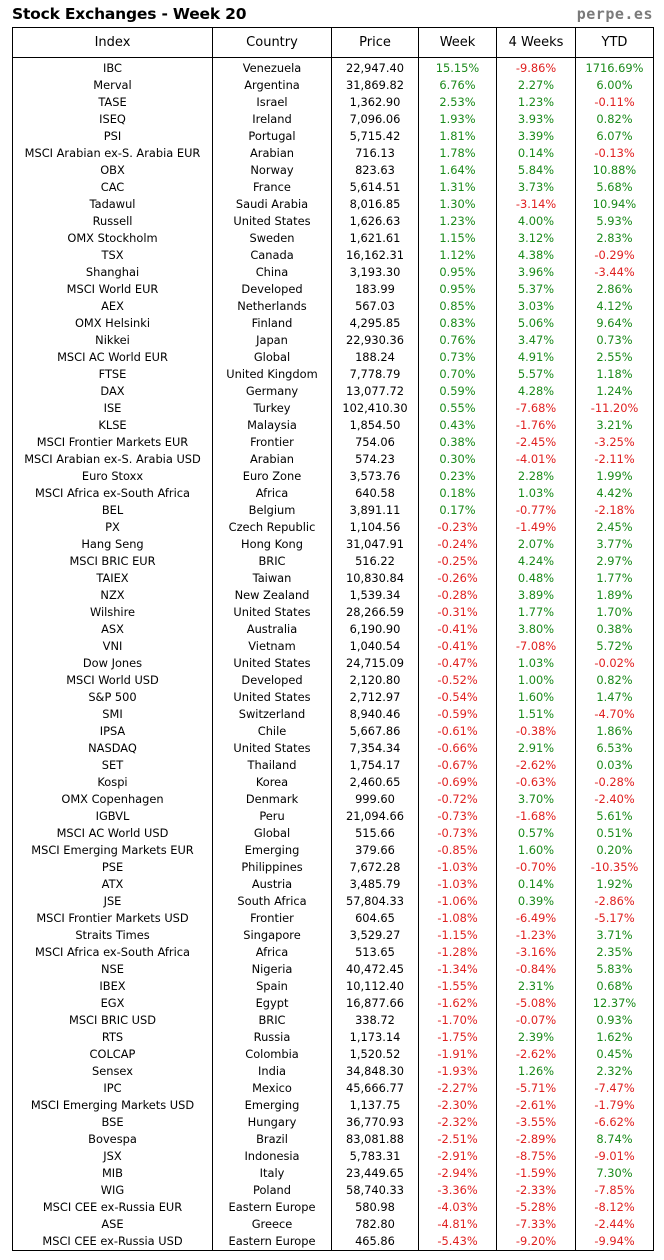  Describe the element at coordinates (333, 884) in the screenshot. I see `table-row: ATX Austria 3,485.79 -1.03% 0.14% 1.92%` at that location.